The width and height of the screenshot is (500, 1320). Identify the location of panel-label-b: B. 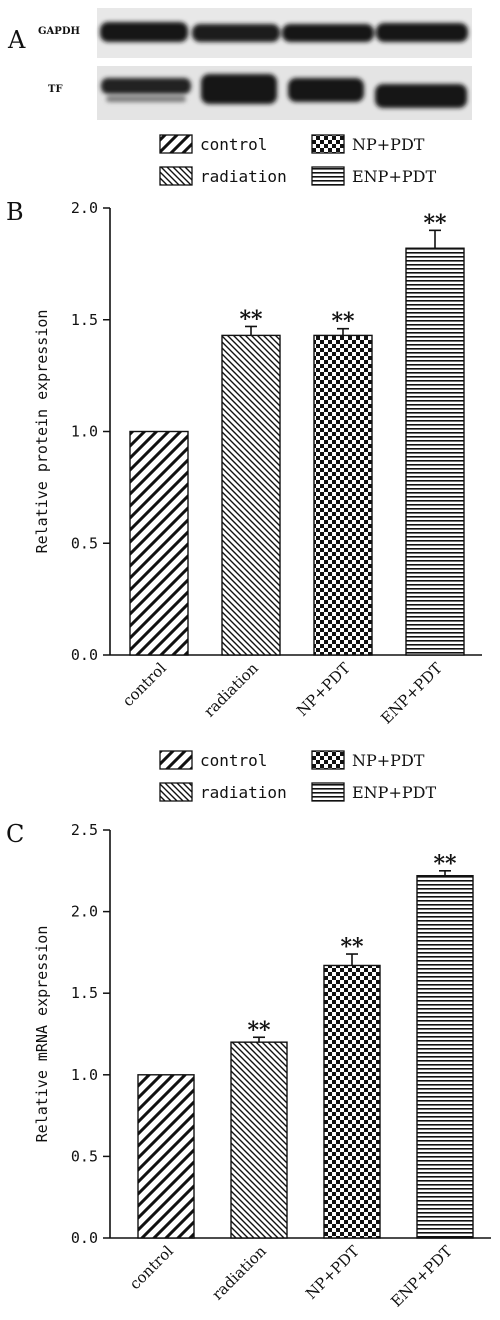
(15, 212).